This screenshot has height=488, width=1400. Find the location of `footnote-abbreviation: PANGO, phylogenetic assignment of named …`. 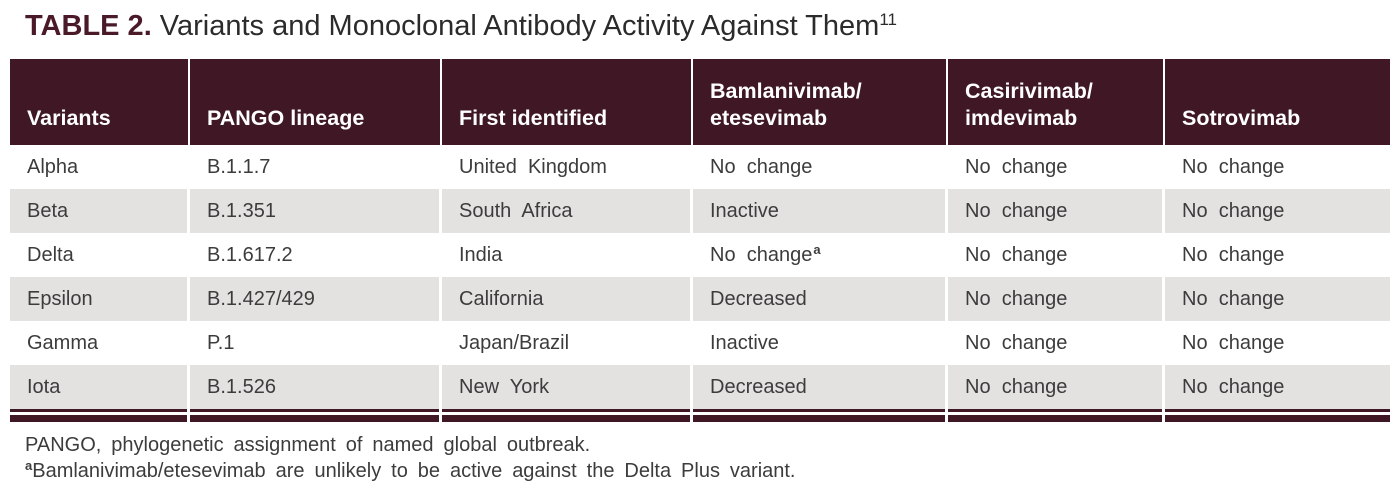

footnote-abbreviation: PANGO, phylogenetic assignment of named … is located at coordinates (308, 445).